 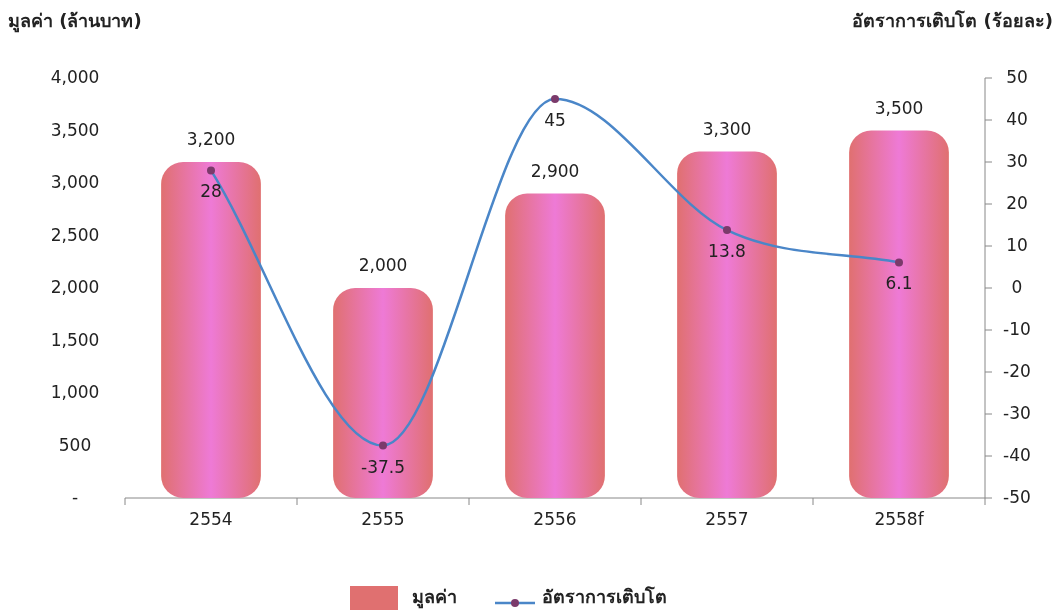 I want to click on data-label: 2,900, so click(x=555, y=170).